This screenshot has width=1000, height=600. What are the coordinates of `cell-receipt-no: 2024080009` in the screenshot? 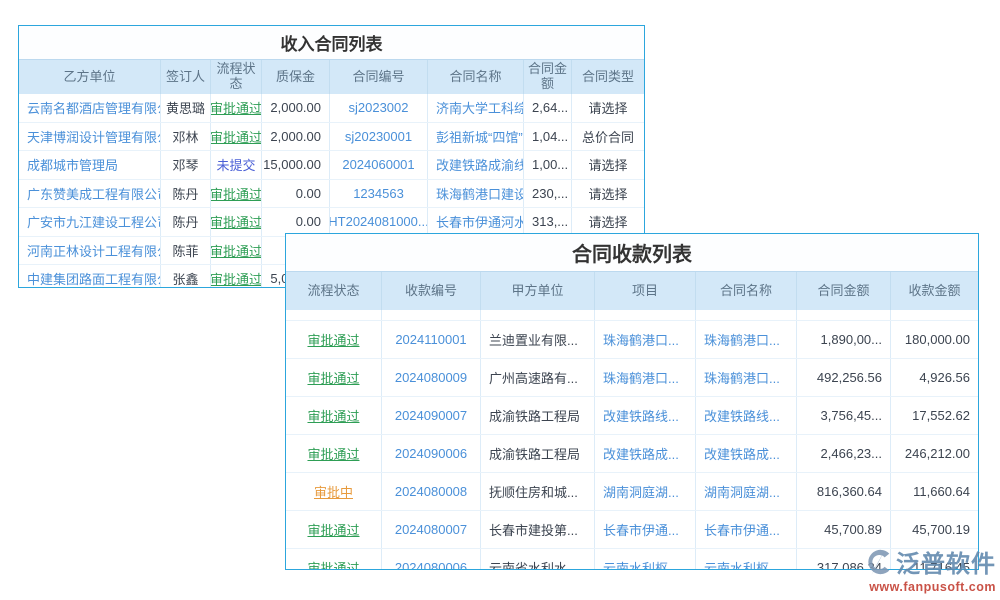 It's located at (431, 377).